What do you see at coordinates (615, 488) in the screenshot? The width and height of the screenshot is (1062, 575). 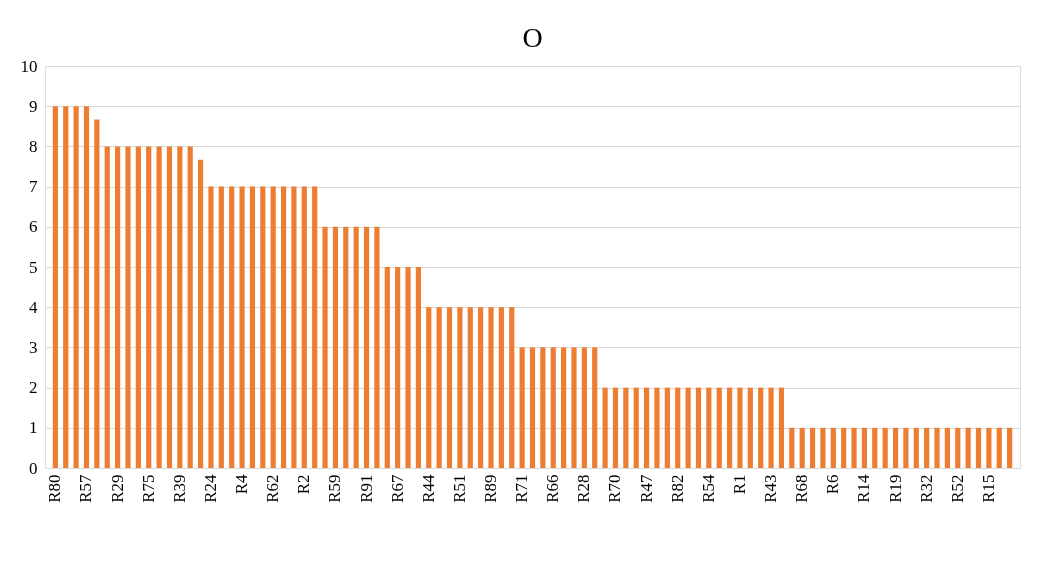 I see `x-tick-label: R70` at bounding box center [615, 488].